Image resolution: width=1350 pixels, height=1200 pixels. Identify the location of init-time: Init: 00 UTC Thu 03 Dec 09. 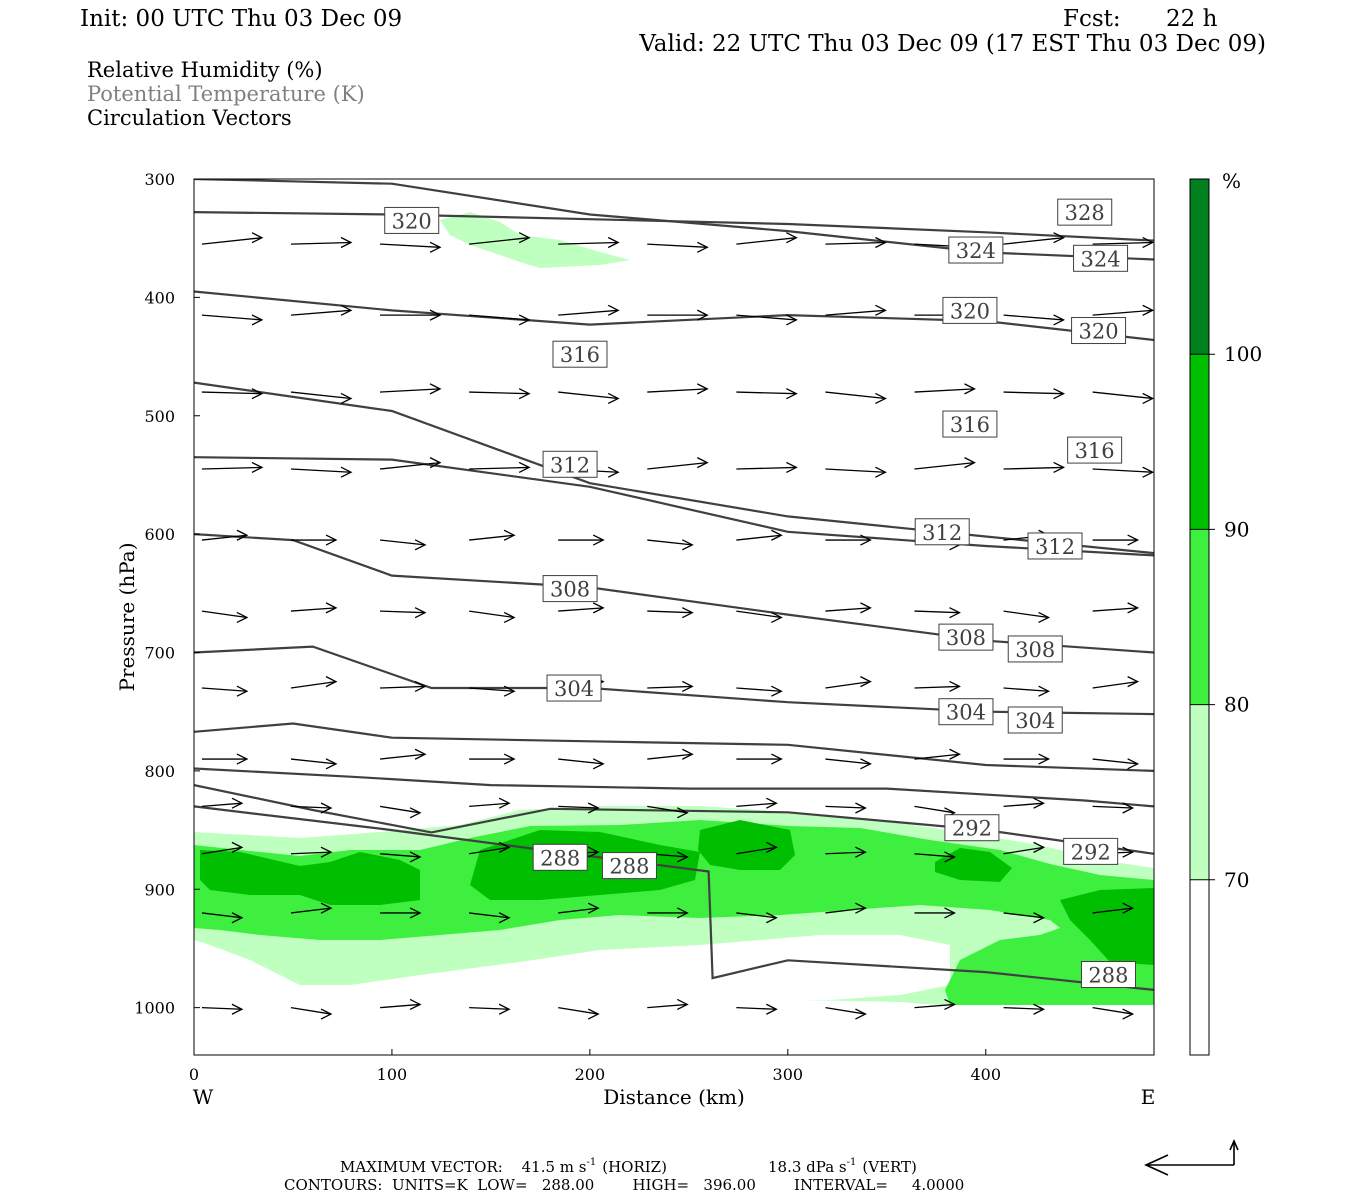
(241, 19).